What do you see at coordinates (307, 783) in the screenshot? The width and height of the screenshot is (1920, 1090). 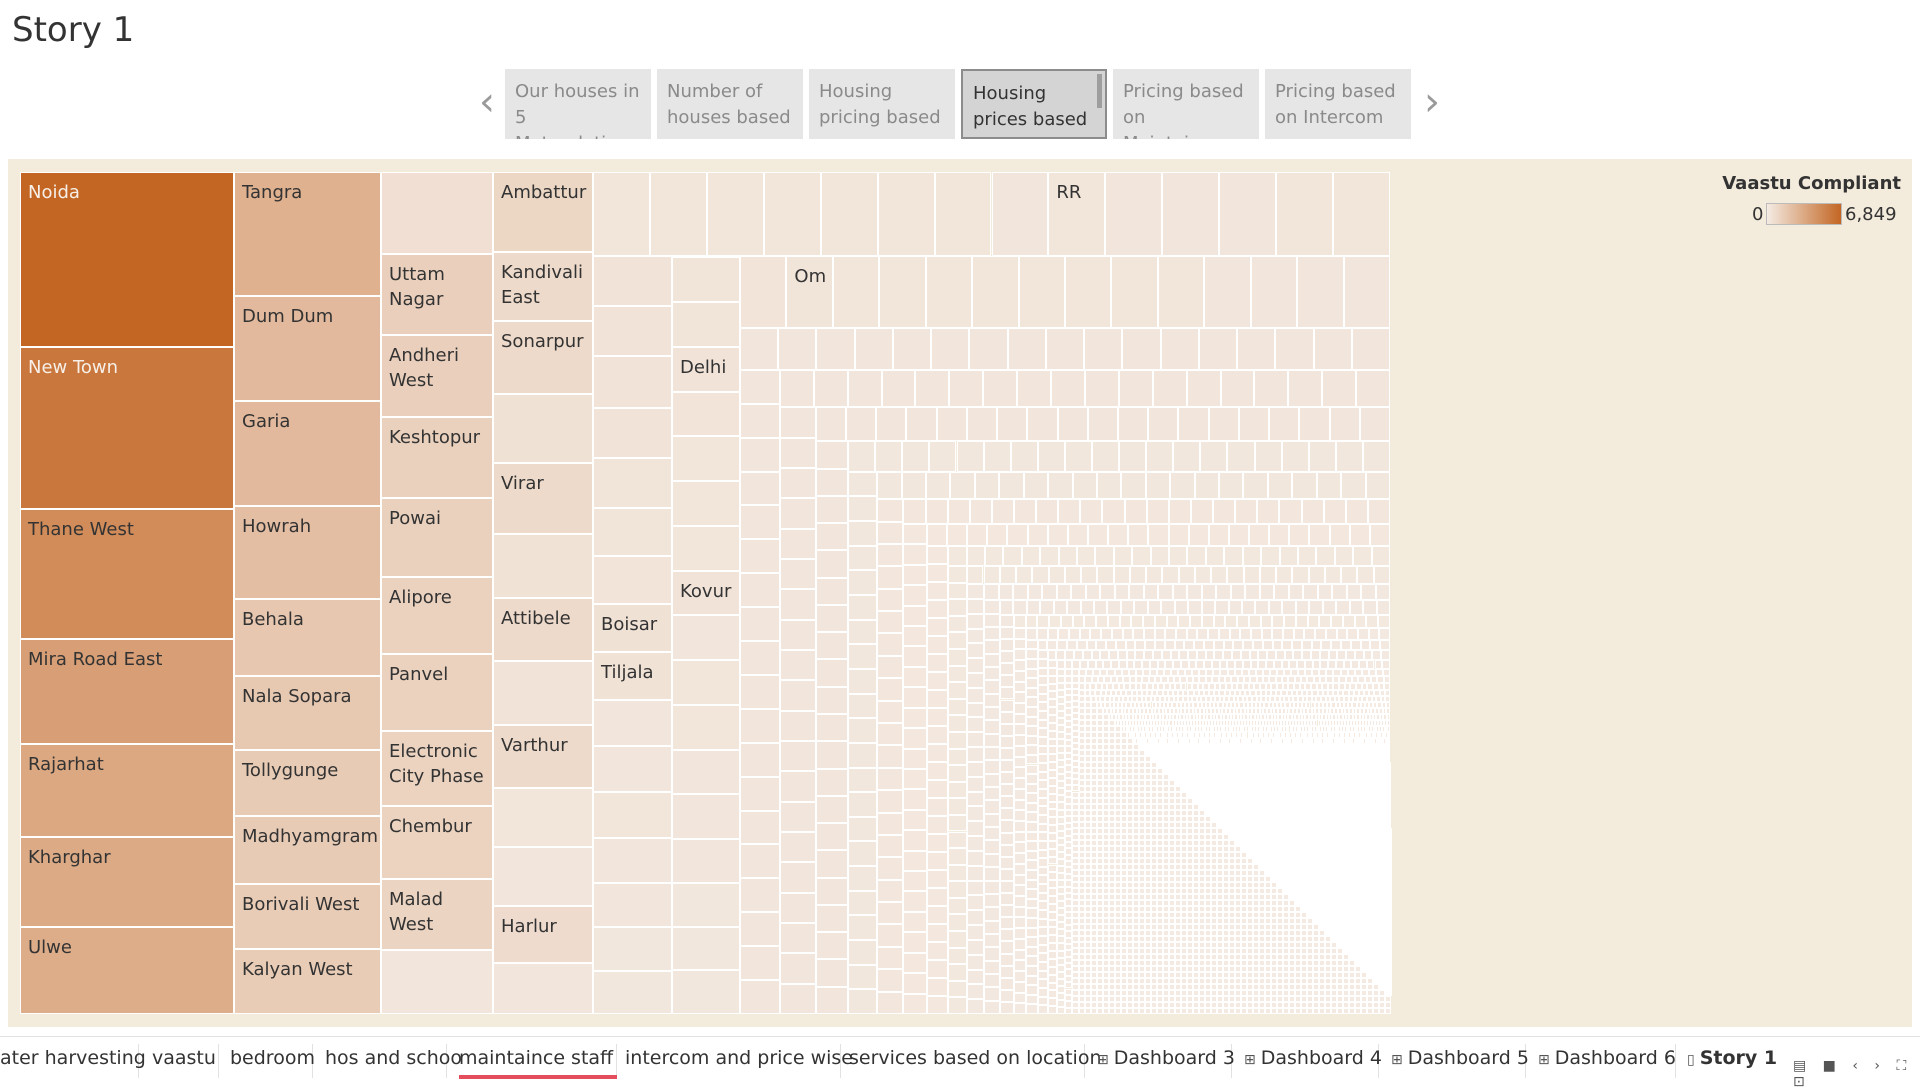 I see `treemap-cell: Tollygunge` at bounding box center [307, 783].